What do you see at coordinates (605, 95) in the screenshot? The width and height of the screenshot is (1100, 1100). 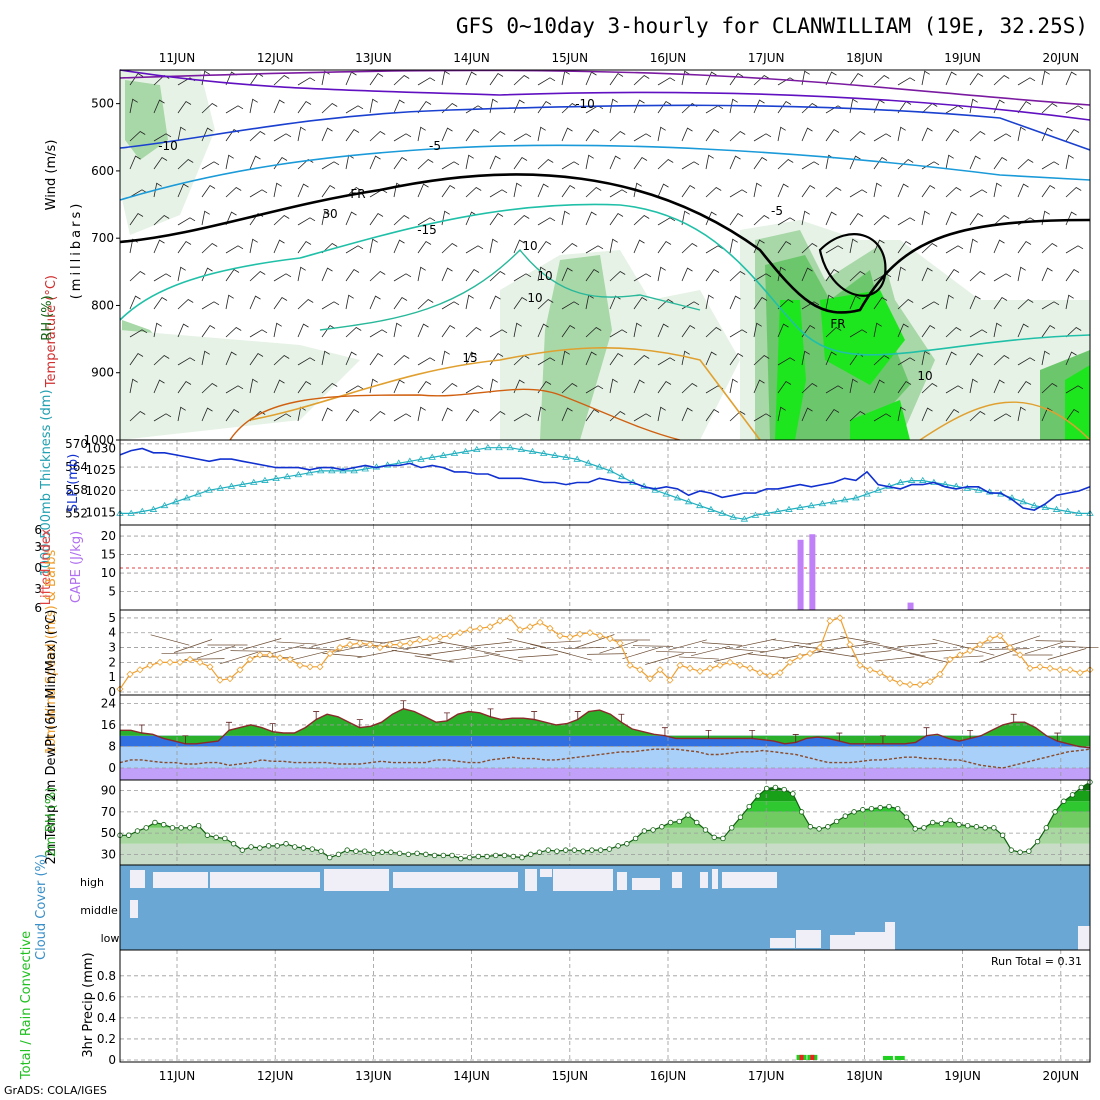 I see `contour-line` at bounding box center [605, 95].